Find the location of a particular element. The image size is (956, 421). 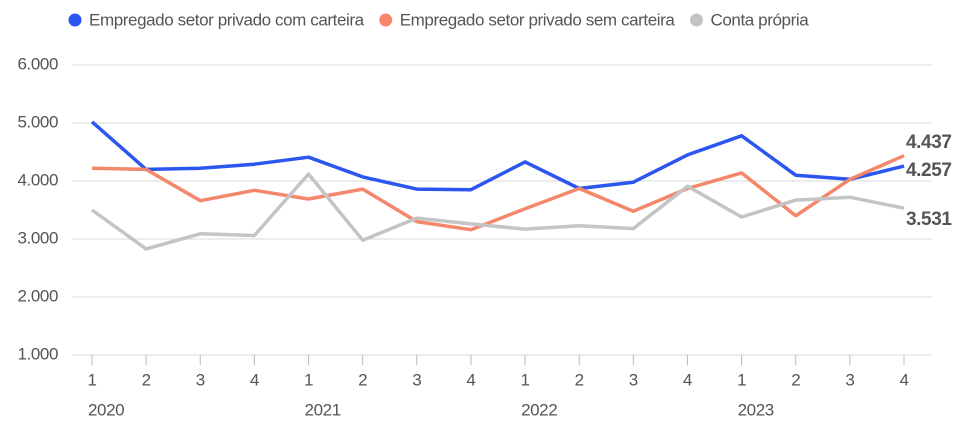

y-tick-label: 1.000 is located at coordinates (37, 353).